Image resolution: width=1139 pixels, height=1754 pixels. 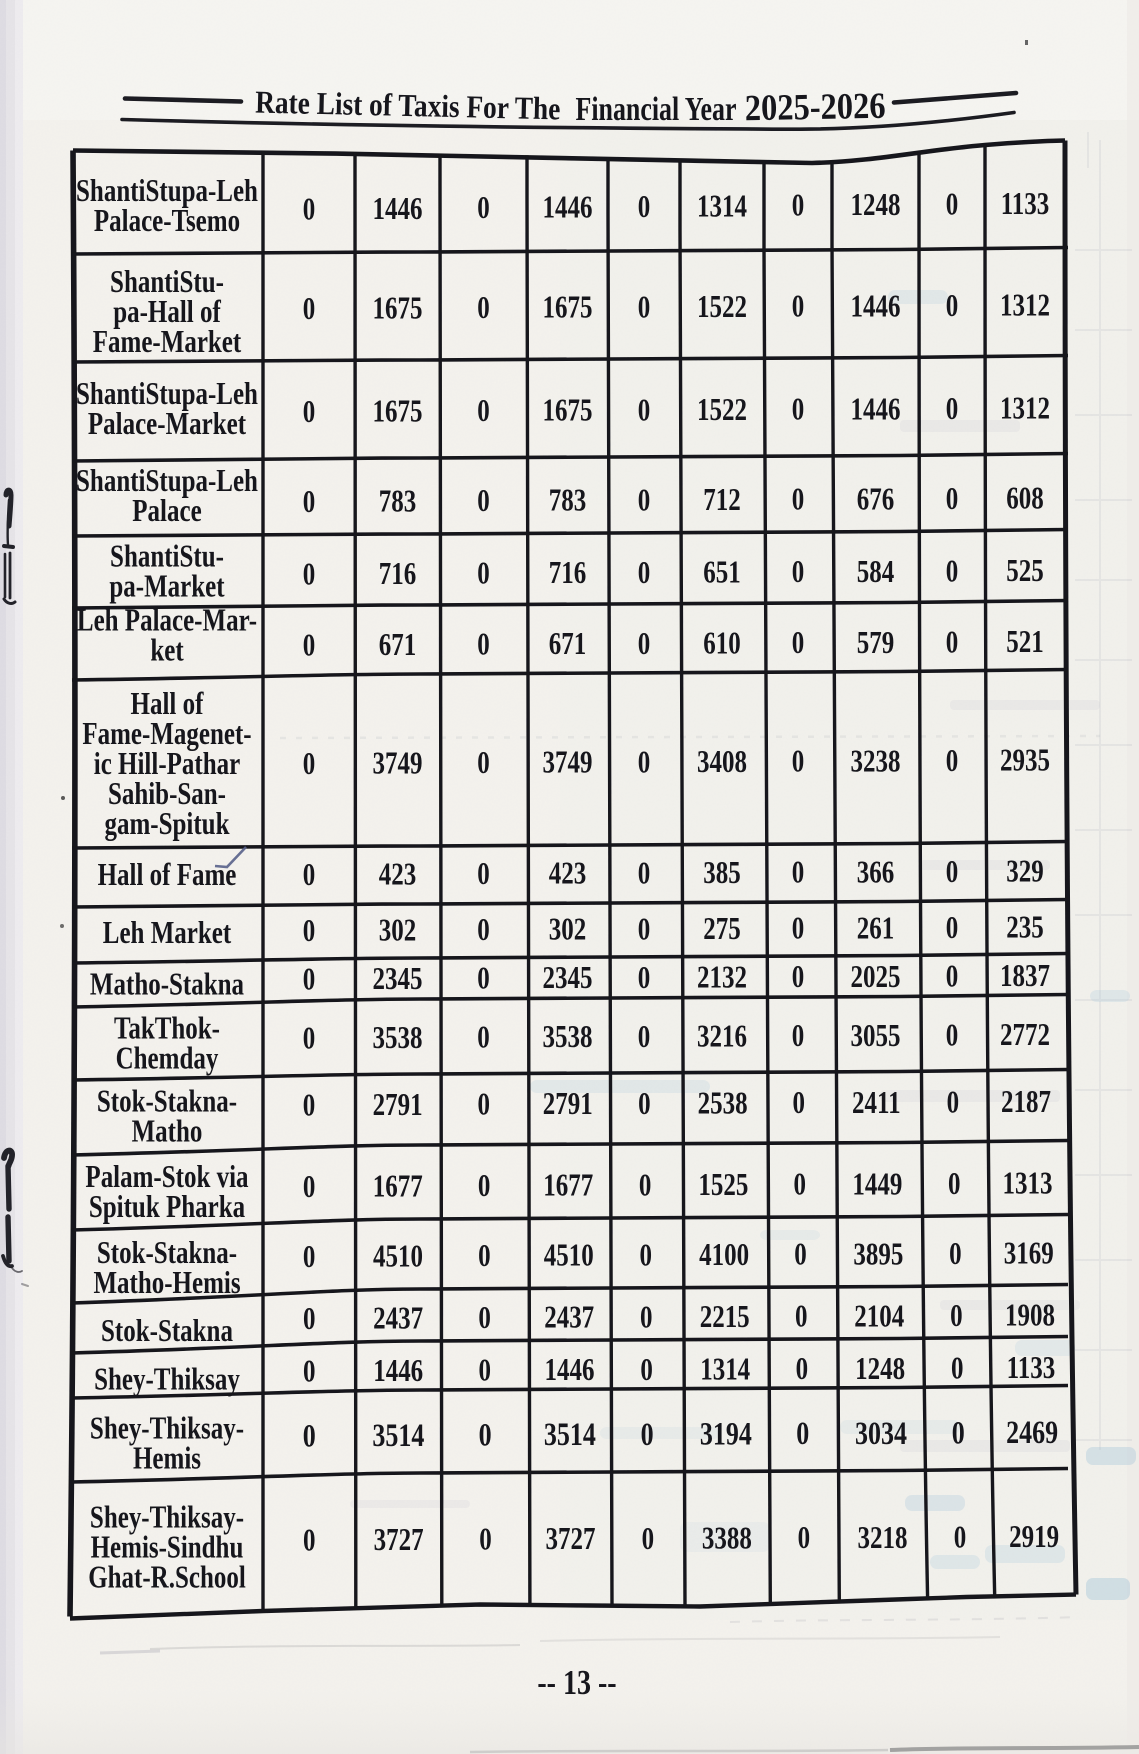 What do you see at coordinates (875, 572) in the screenshot?
I see `svg-text: 584` at bounding box center [875, 572].